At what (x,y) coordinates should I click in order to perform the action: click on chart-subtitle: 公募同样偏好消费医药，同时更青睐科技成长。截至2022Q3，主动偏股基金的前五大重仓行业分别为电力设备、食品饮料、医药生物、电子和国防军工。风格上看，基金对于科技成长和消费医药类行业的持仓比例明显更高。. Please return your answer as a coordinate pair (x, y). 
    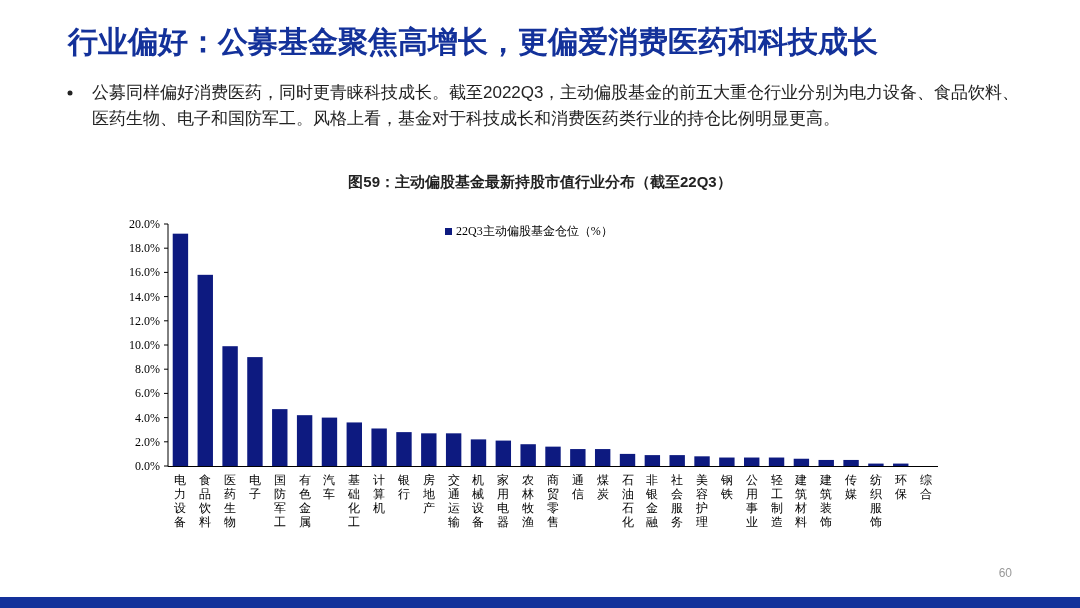
    Looking at the image, I should click on (556, 106).